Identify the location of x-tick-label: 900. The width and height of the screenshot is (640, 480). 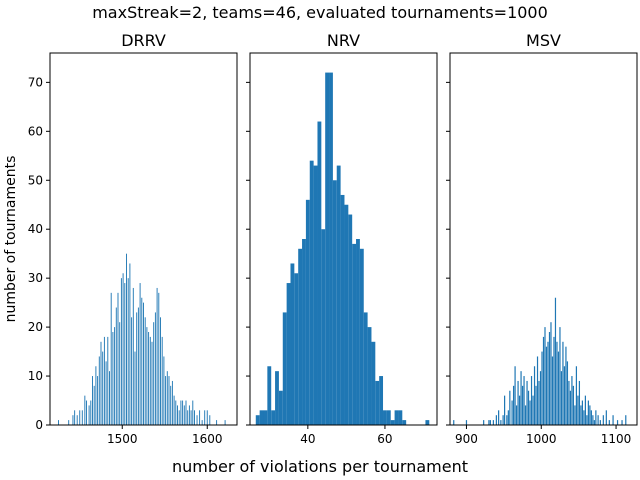
(466, 439).